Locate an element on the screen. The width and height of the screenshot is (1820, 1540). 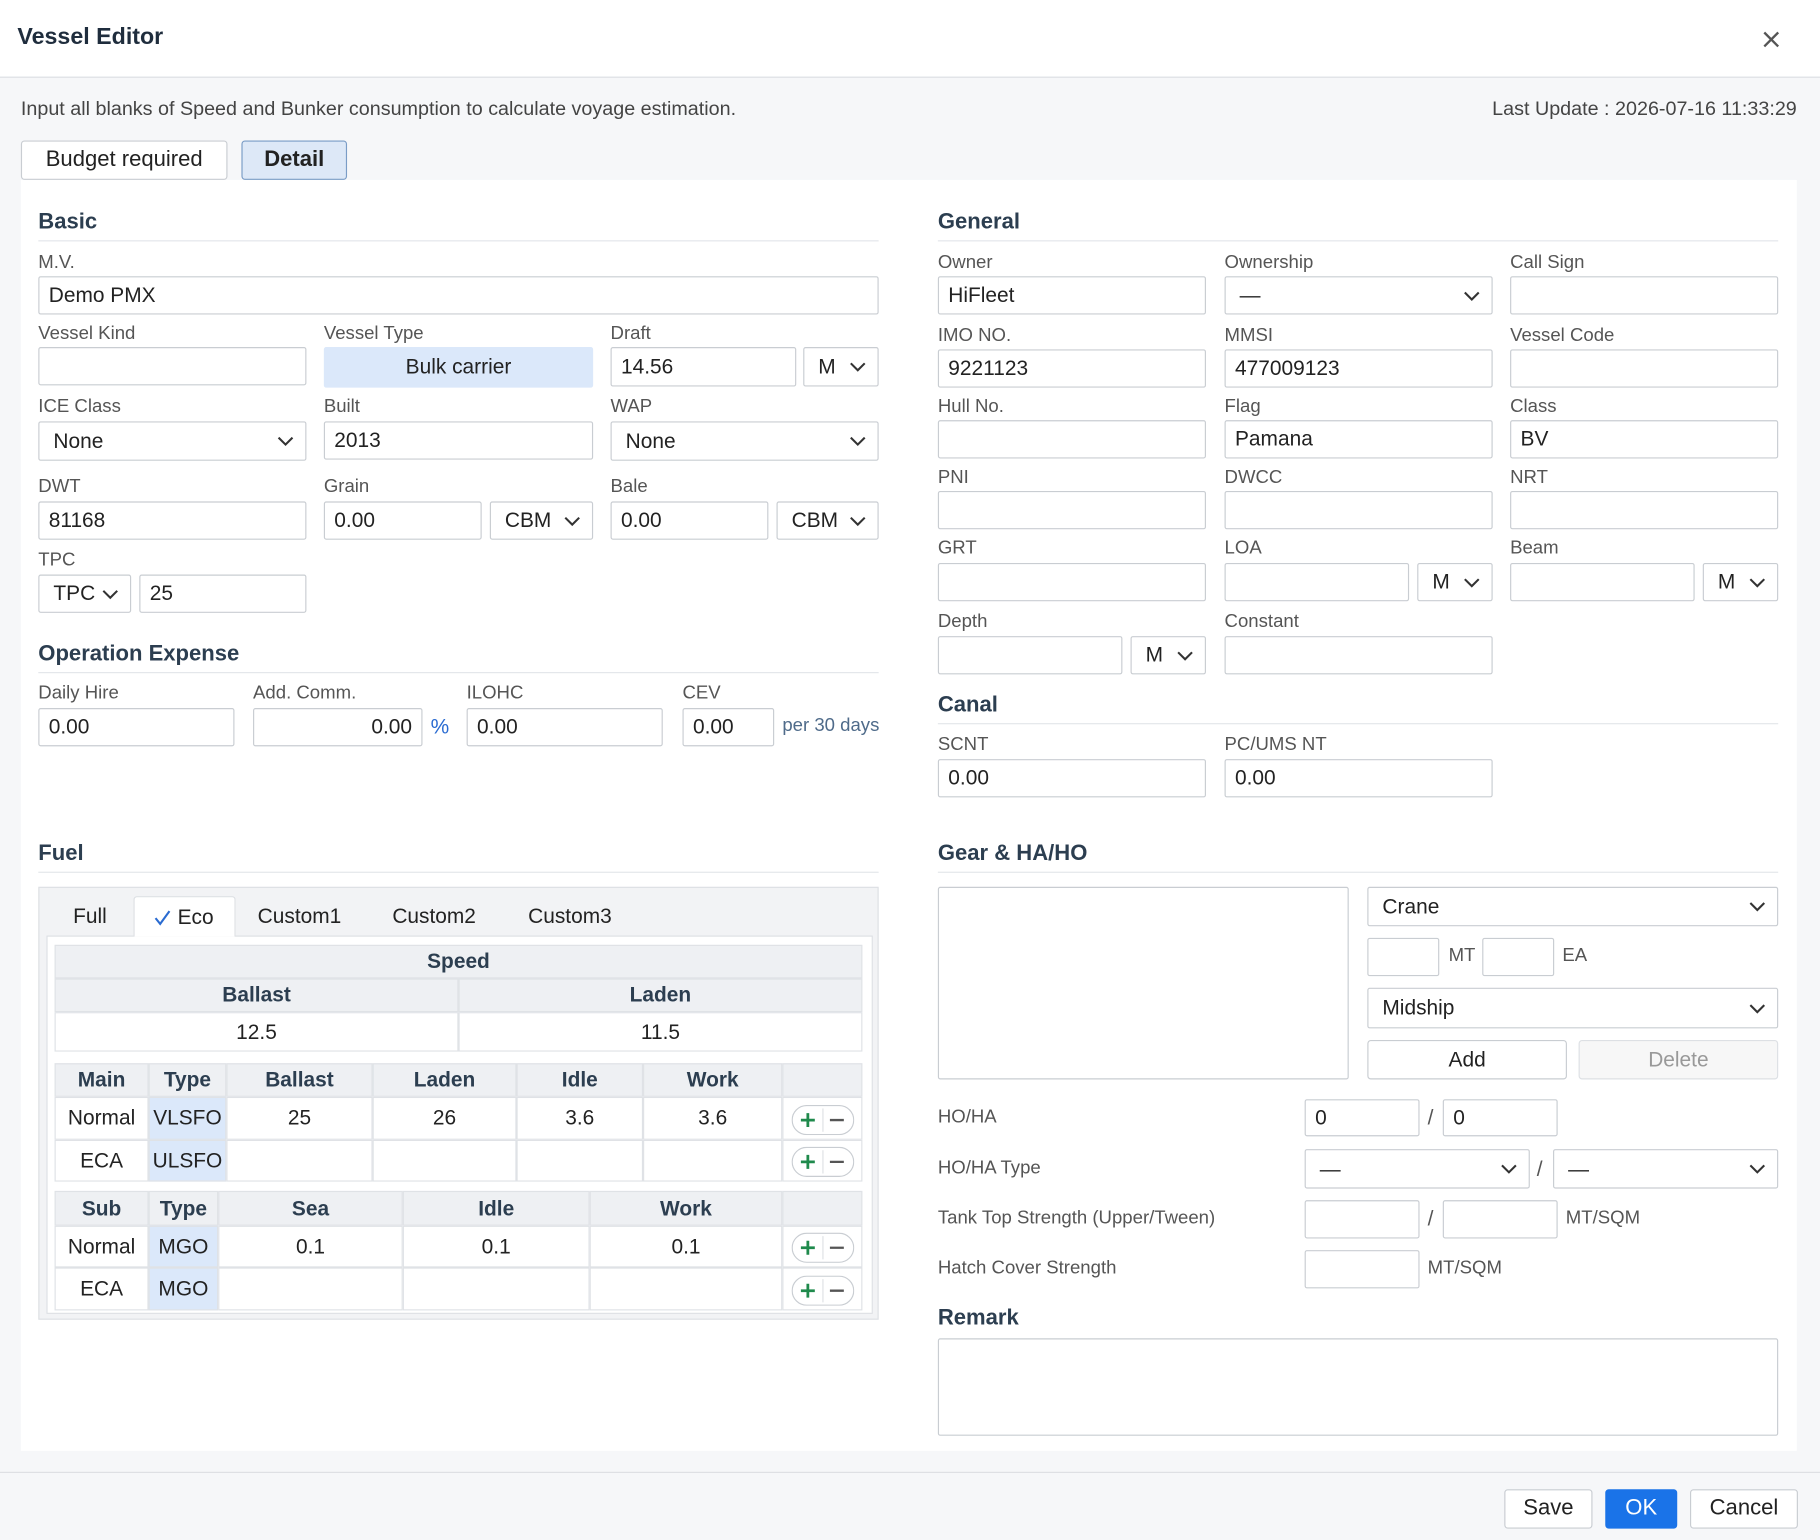
table-cell: Laden is located at coordinates (660, 995).